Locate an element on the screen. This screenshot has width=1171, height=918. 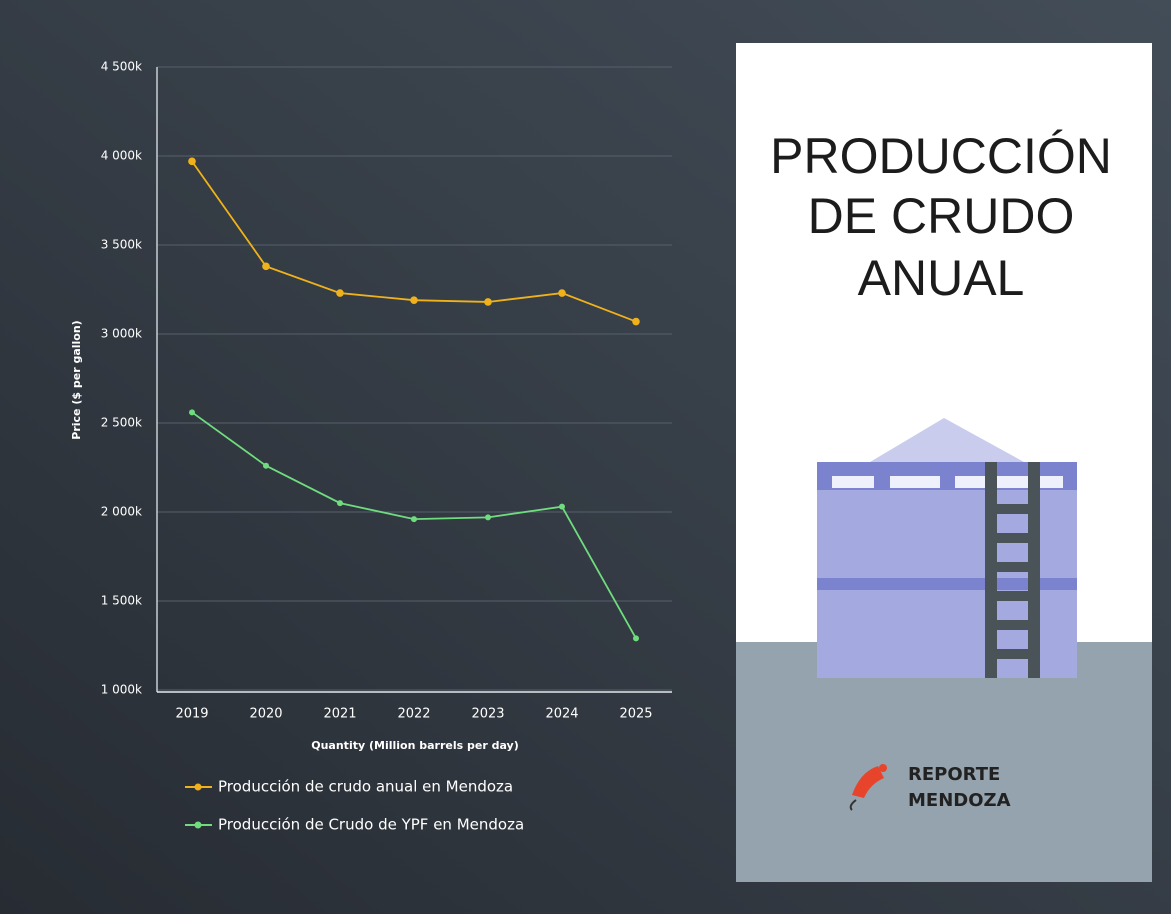
x-tick-label: 2022 is located at coordinates (413, 714).